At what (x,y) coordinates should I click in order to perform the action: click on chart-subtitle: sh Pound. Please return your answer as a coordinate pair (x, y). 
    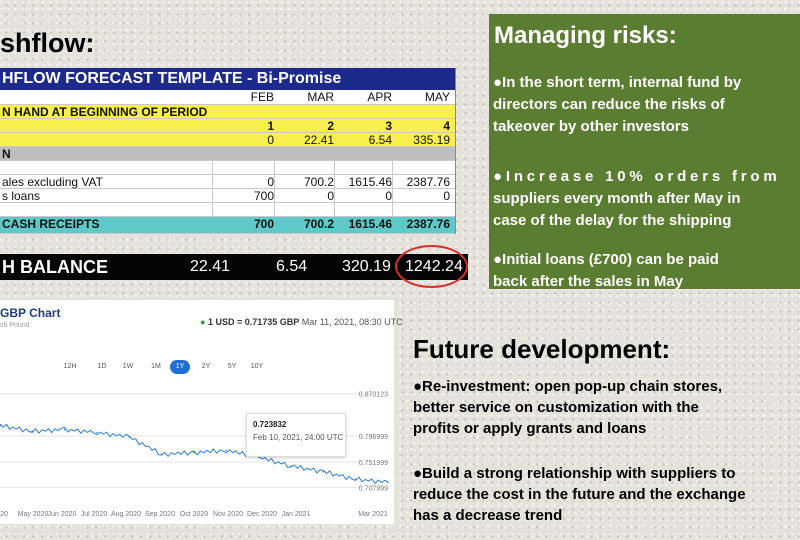
    Looking at the image, I should click on (15, 325).